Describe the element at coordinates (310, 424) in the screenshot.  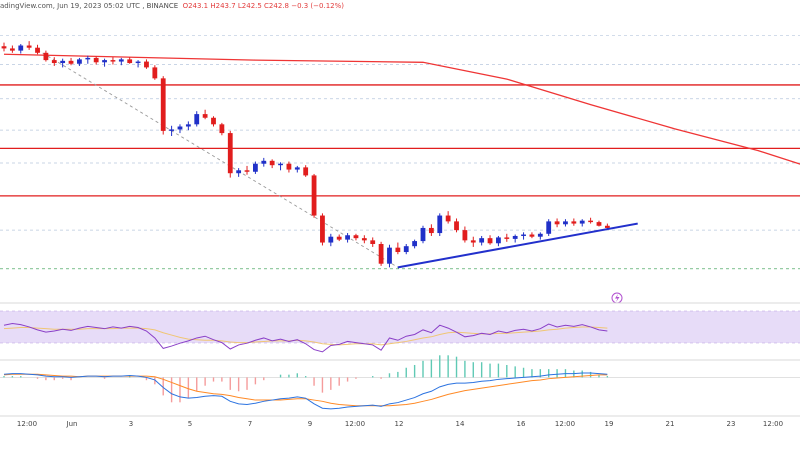
I see `x-tick-label: 9` at that location.